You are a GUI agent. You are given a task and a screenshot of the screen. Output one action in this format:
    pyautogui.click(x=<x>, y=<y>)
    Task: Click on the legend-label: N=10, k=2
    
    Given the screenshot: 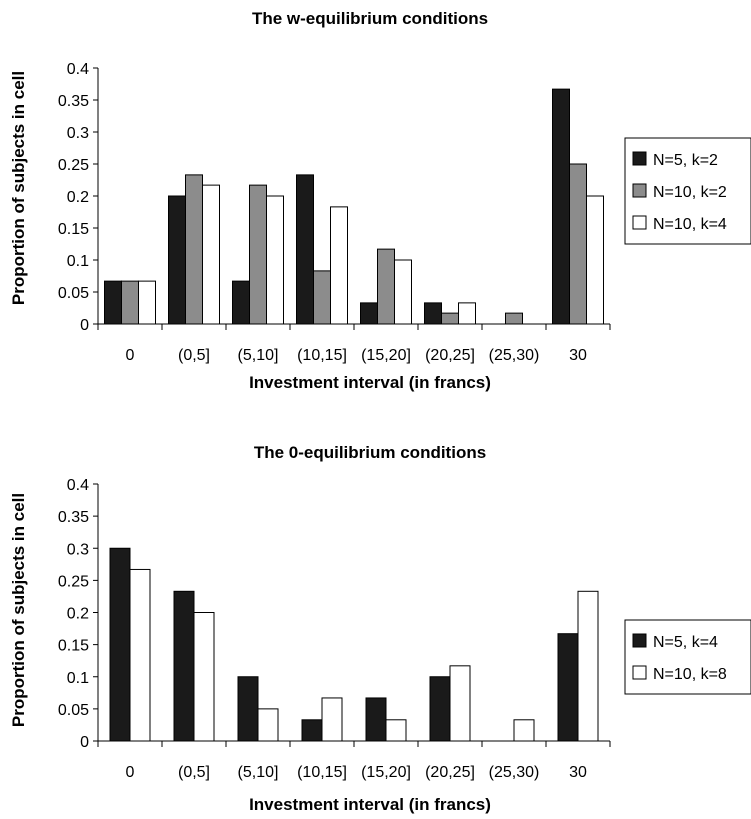 What is the action you would take?
    pyautogui.click(x=690, y=192)
    